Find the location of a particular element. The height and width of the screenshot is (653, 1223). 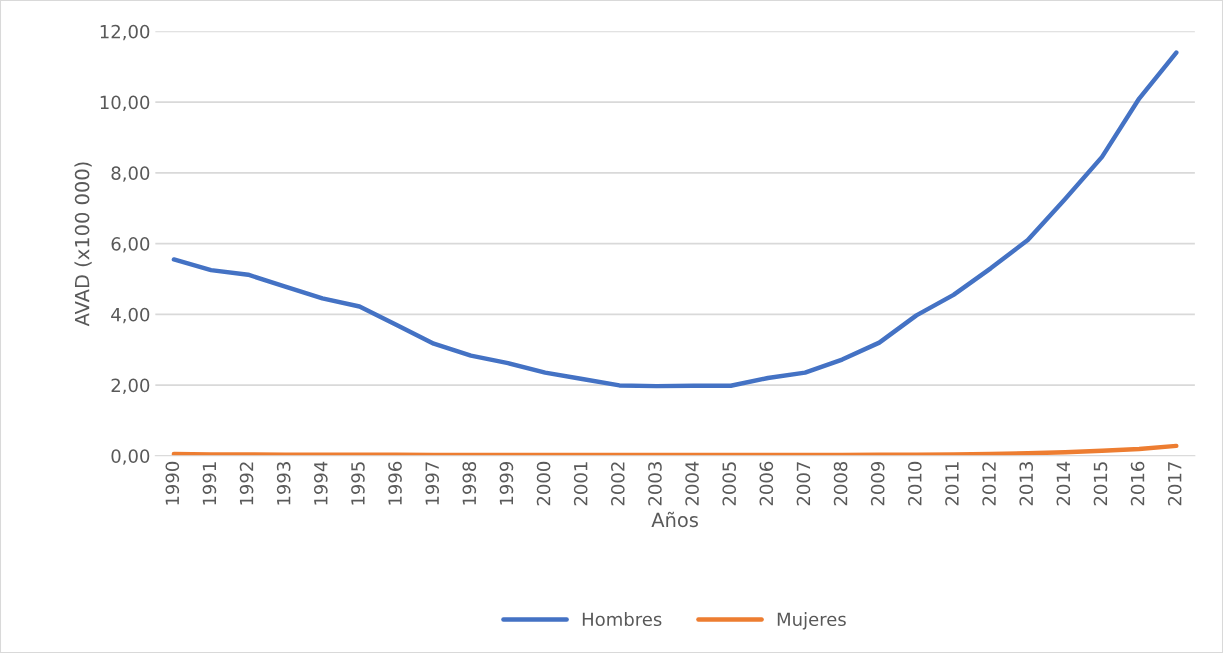

legend-label: Hombres is located at coordinates (622, 619).